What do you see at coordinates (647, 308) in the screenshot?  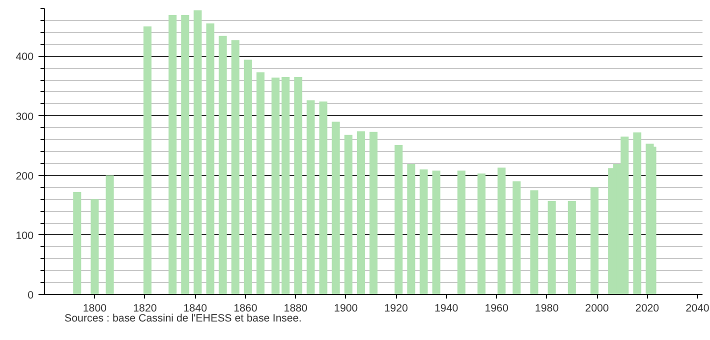 I see `x-tick-label: 2020` at bounding box center [647, 308].